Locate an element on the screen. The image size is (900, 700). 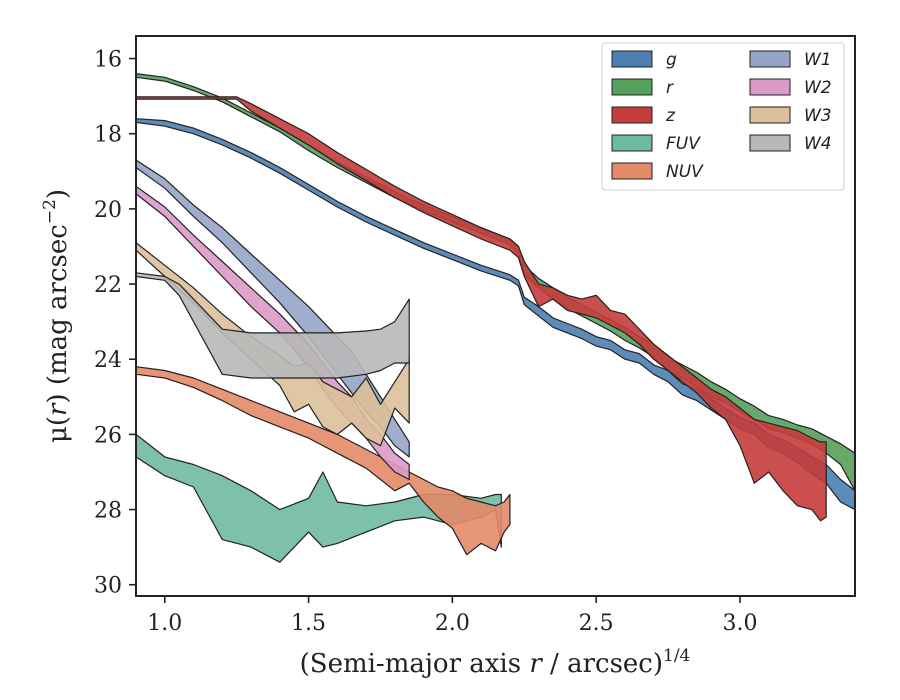
y-tick-label: 28 is located at coordinates (108, 511).